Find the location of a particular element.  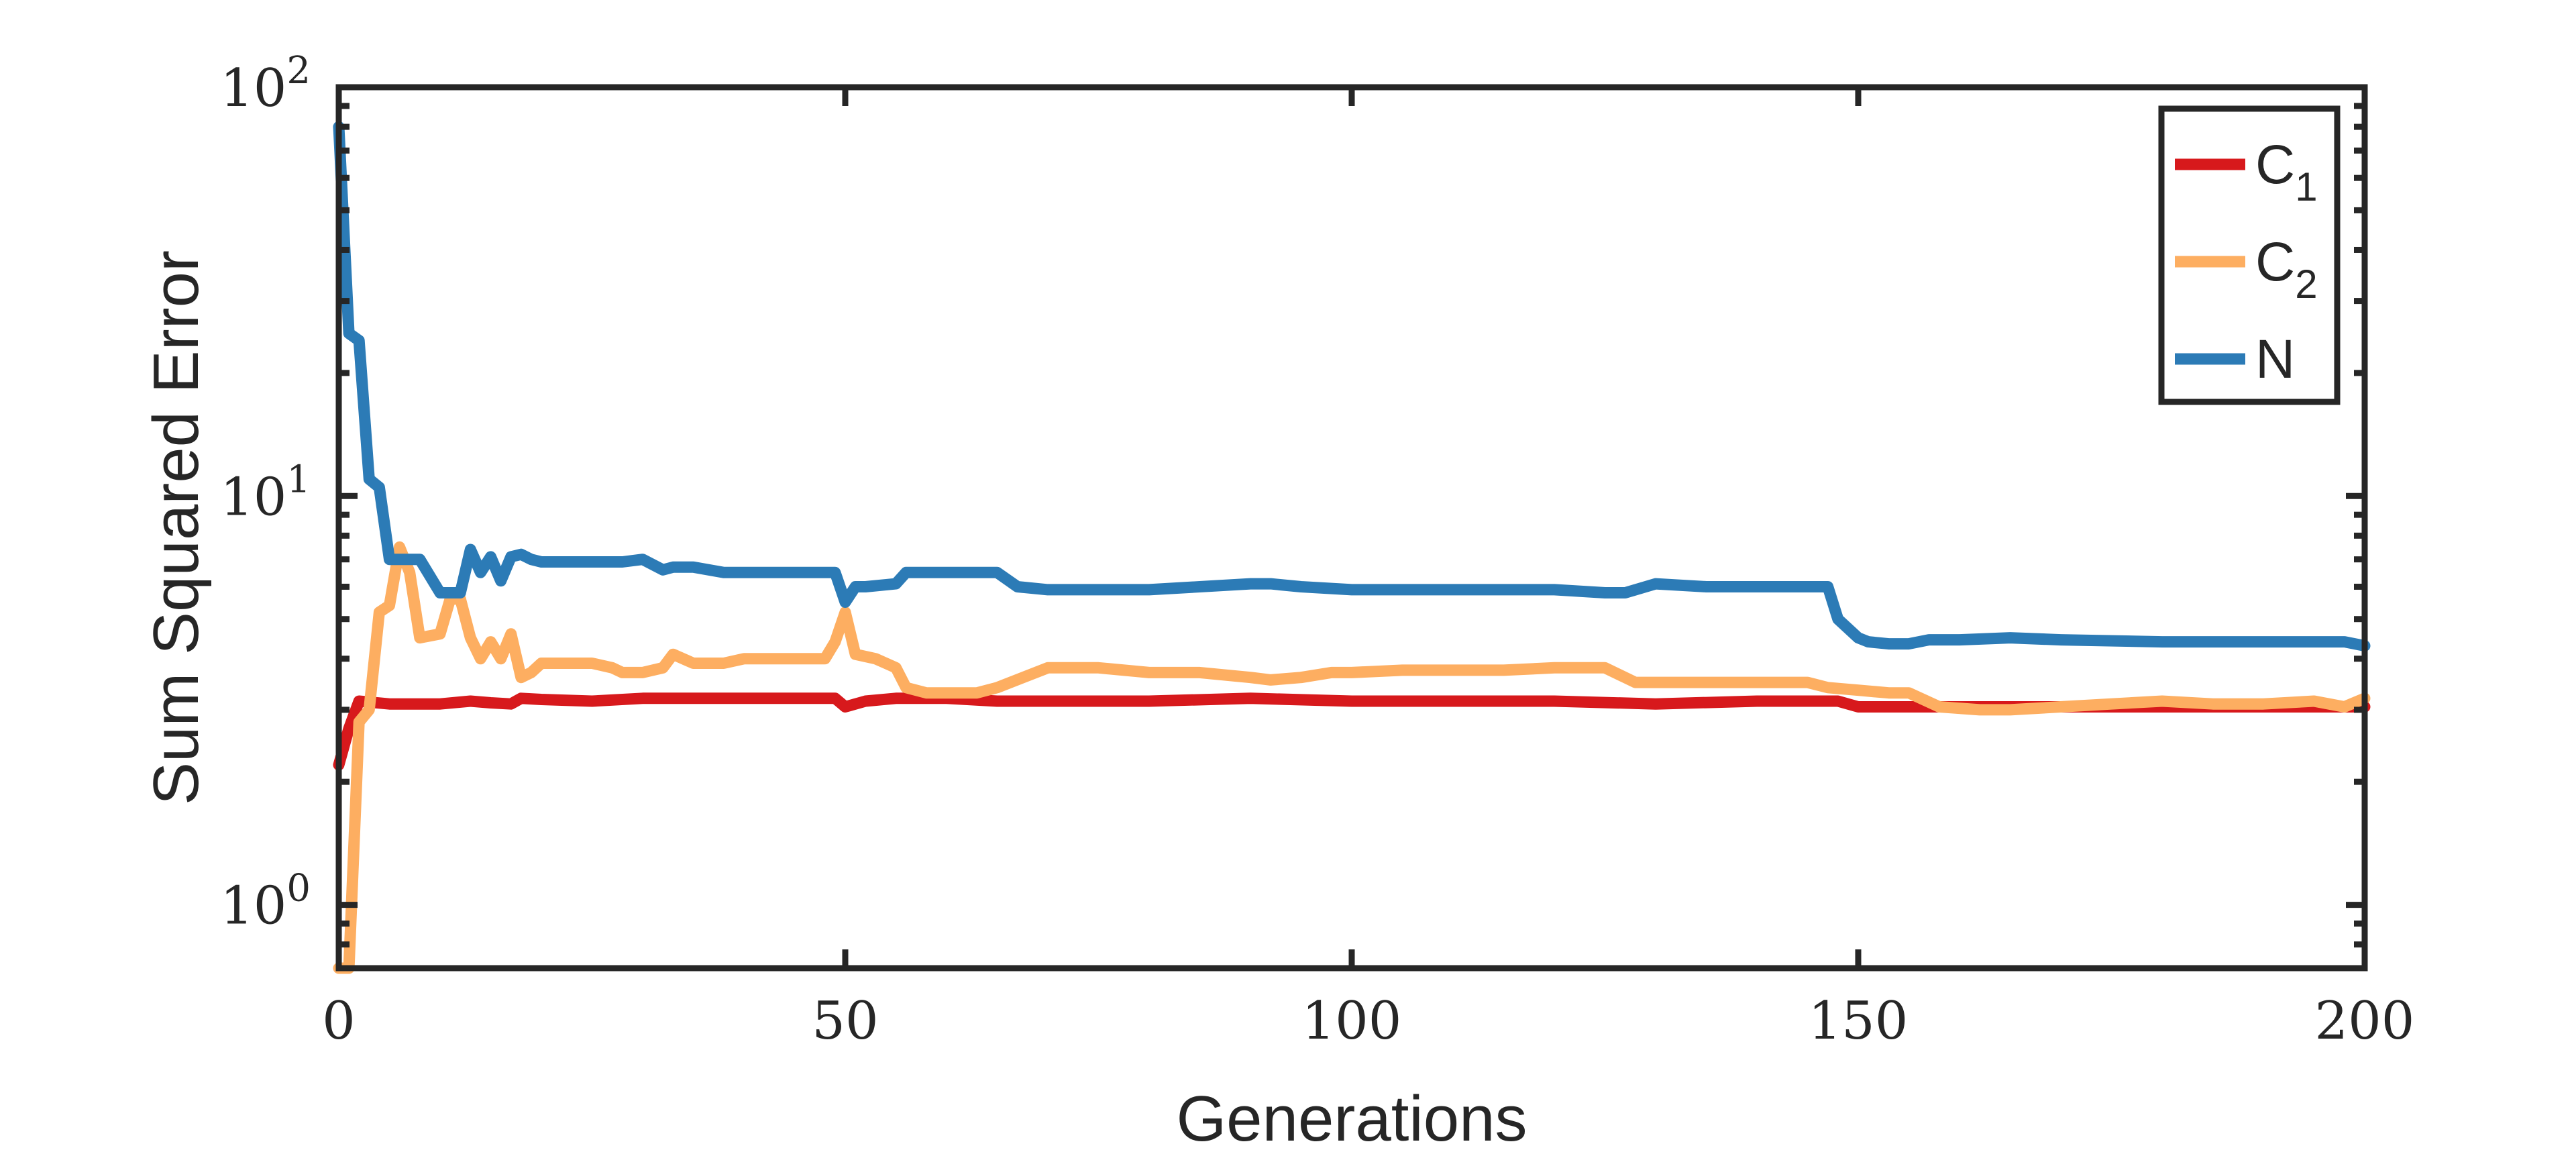

x-tick-label: 50 is located at coordinates (845, 1021).